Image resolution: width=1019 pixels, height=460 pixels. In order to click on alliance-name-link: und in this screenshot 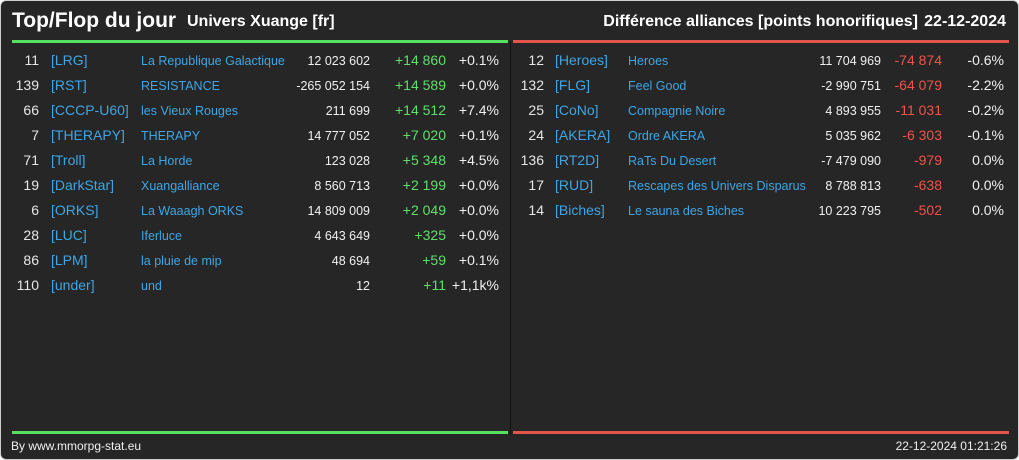, I will do `click(151, 286)`.